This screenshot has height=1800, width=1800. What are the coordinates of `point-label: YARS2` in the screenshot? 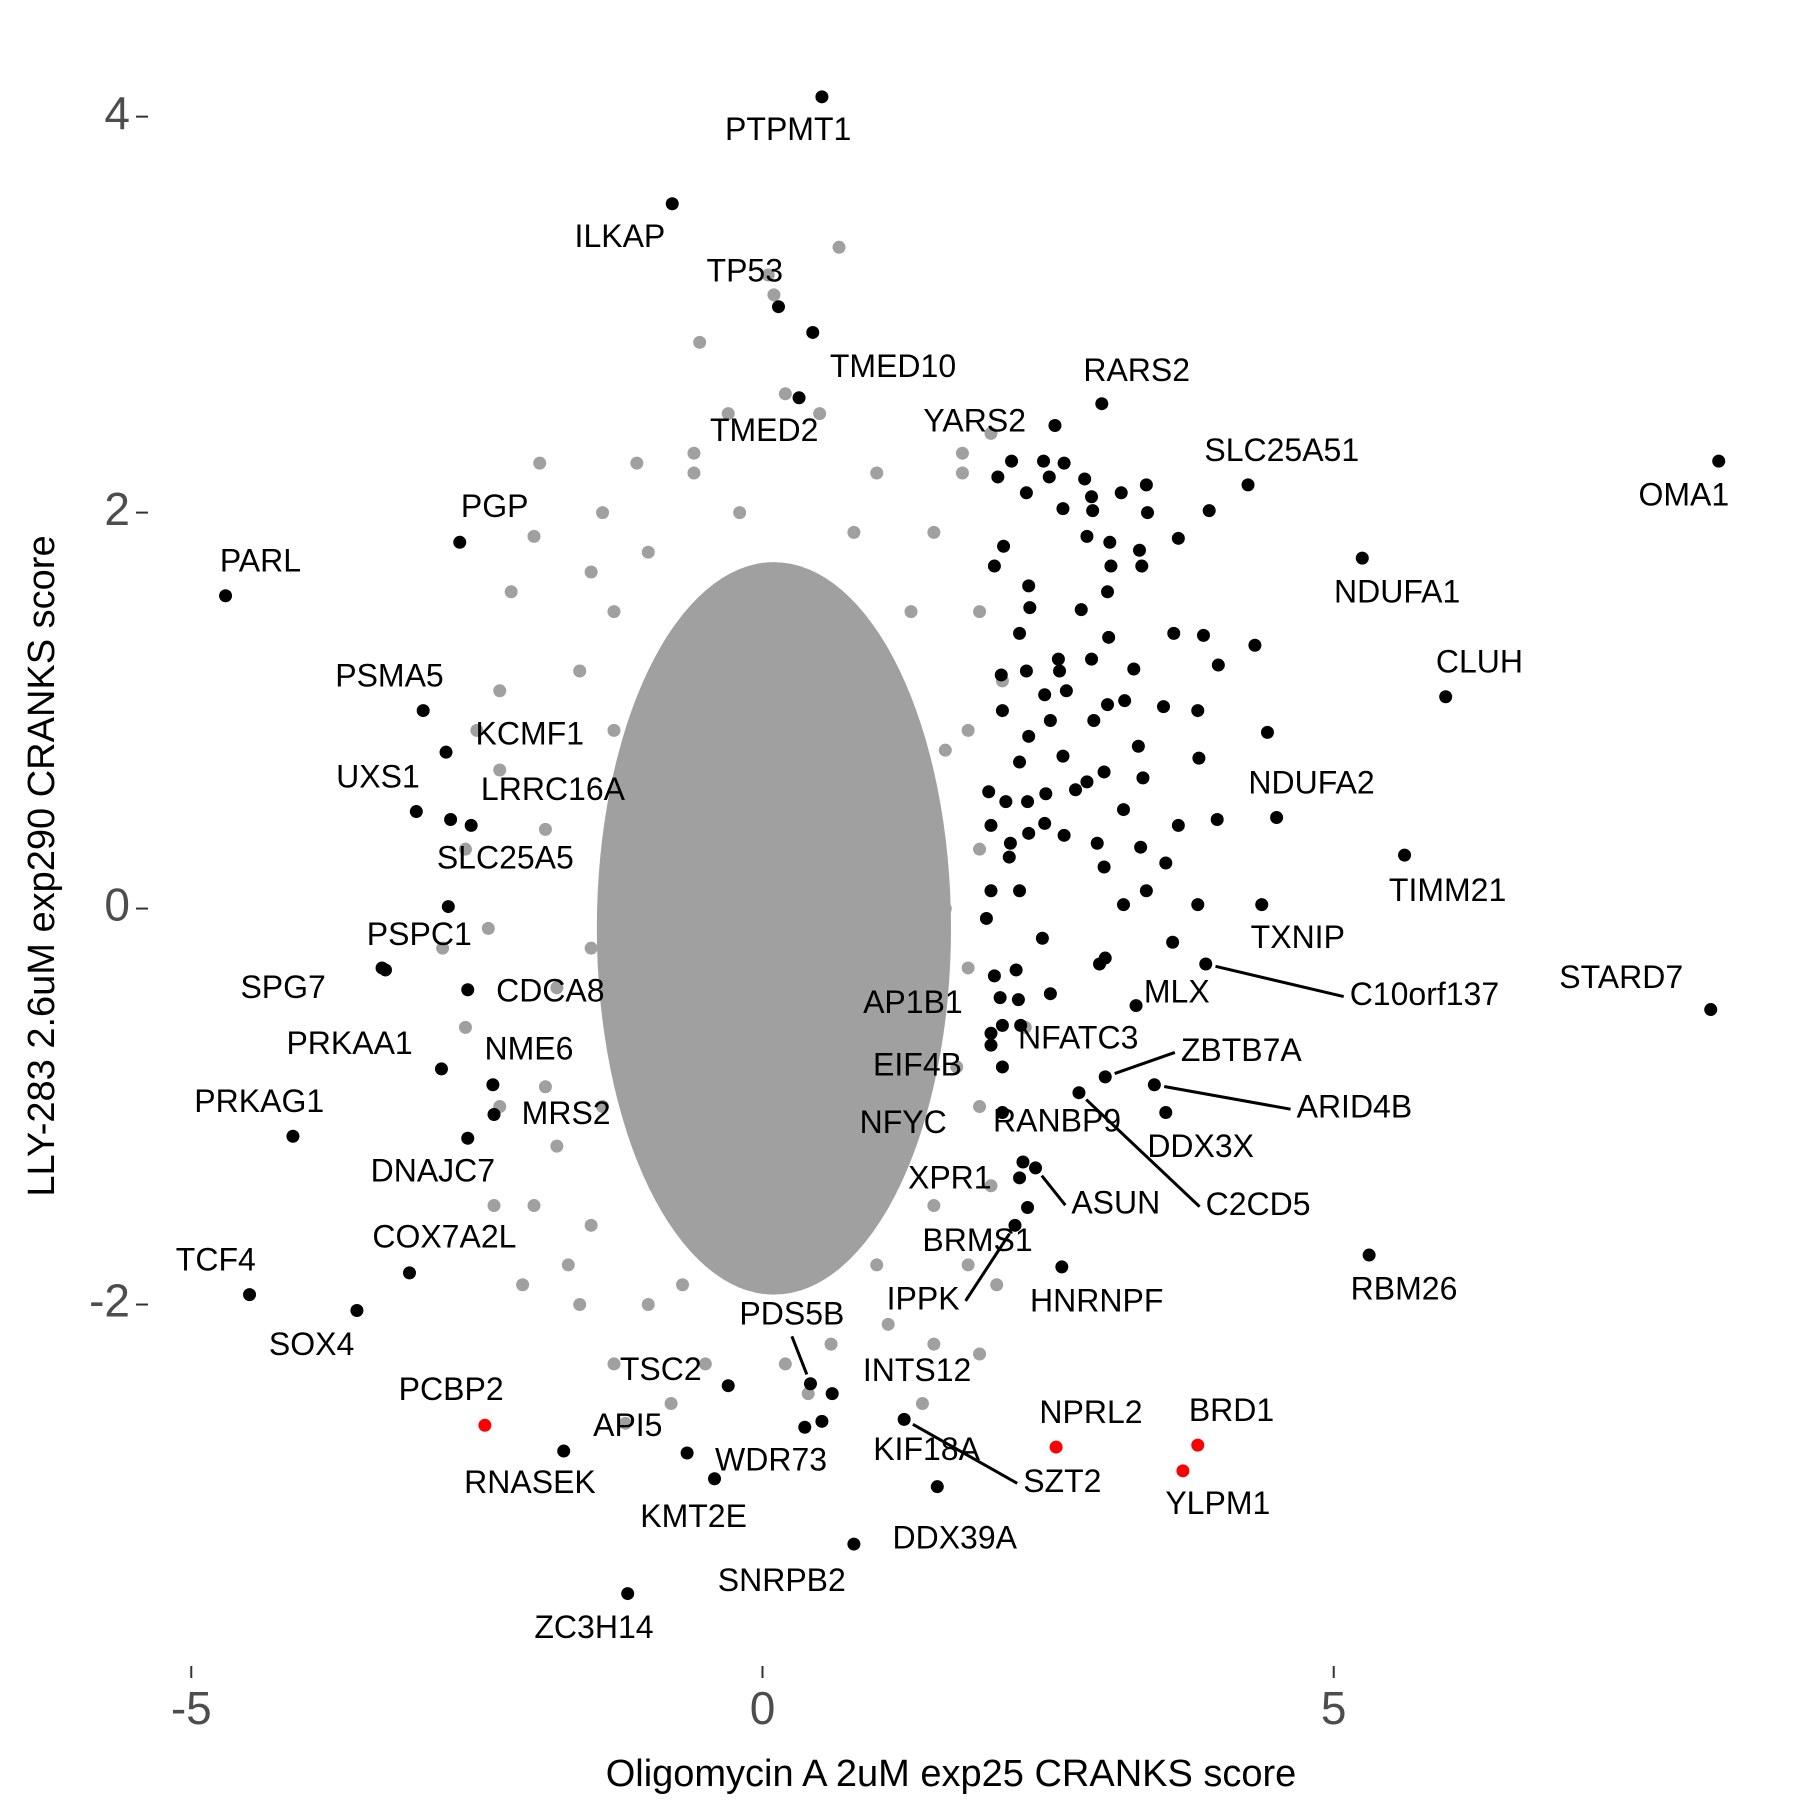 It's located at (974, 421).